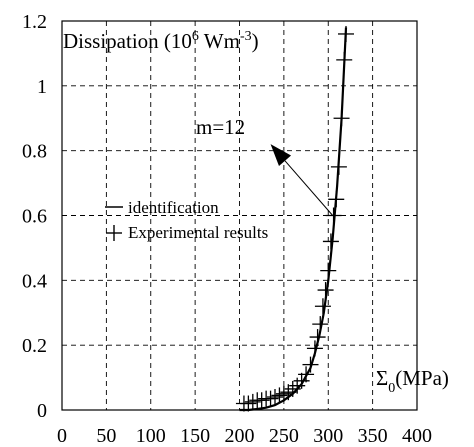 This screenshot has height=447, width=474. Describe the element at coordinates (186, 220) in the screenshot. I see `legend: identification Experimental results` at that location.